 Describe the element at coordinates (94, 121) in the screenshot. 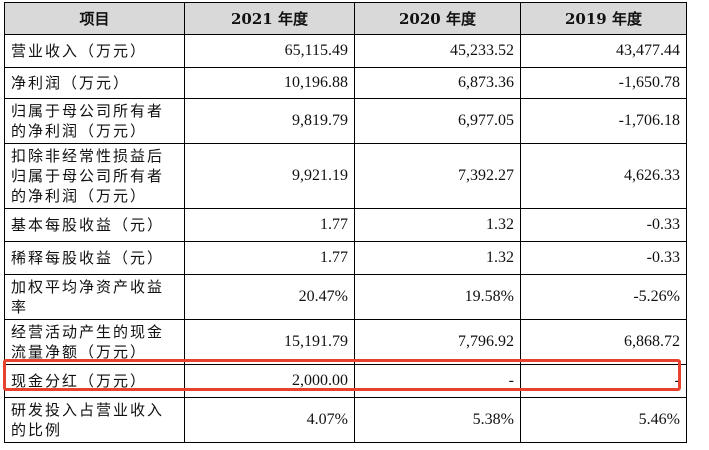

I see `row-label: 归属于母公司所有者的净利润（万元）` at that location.